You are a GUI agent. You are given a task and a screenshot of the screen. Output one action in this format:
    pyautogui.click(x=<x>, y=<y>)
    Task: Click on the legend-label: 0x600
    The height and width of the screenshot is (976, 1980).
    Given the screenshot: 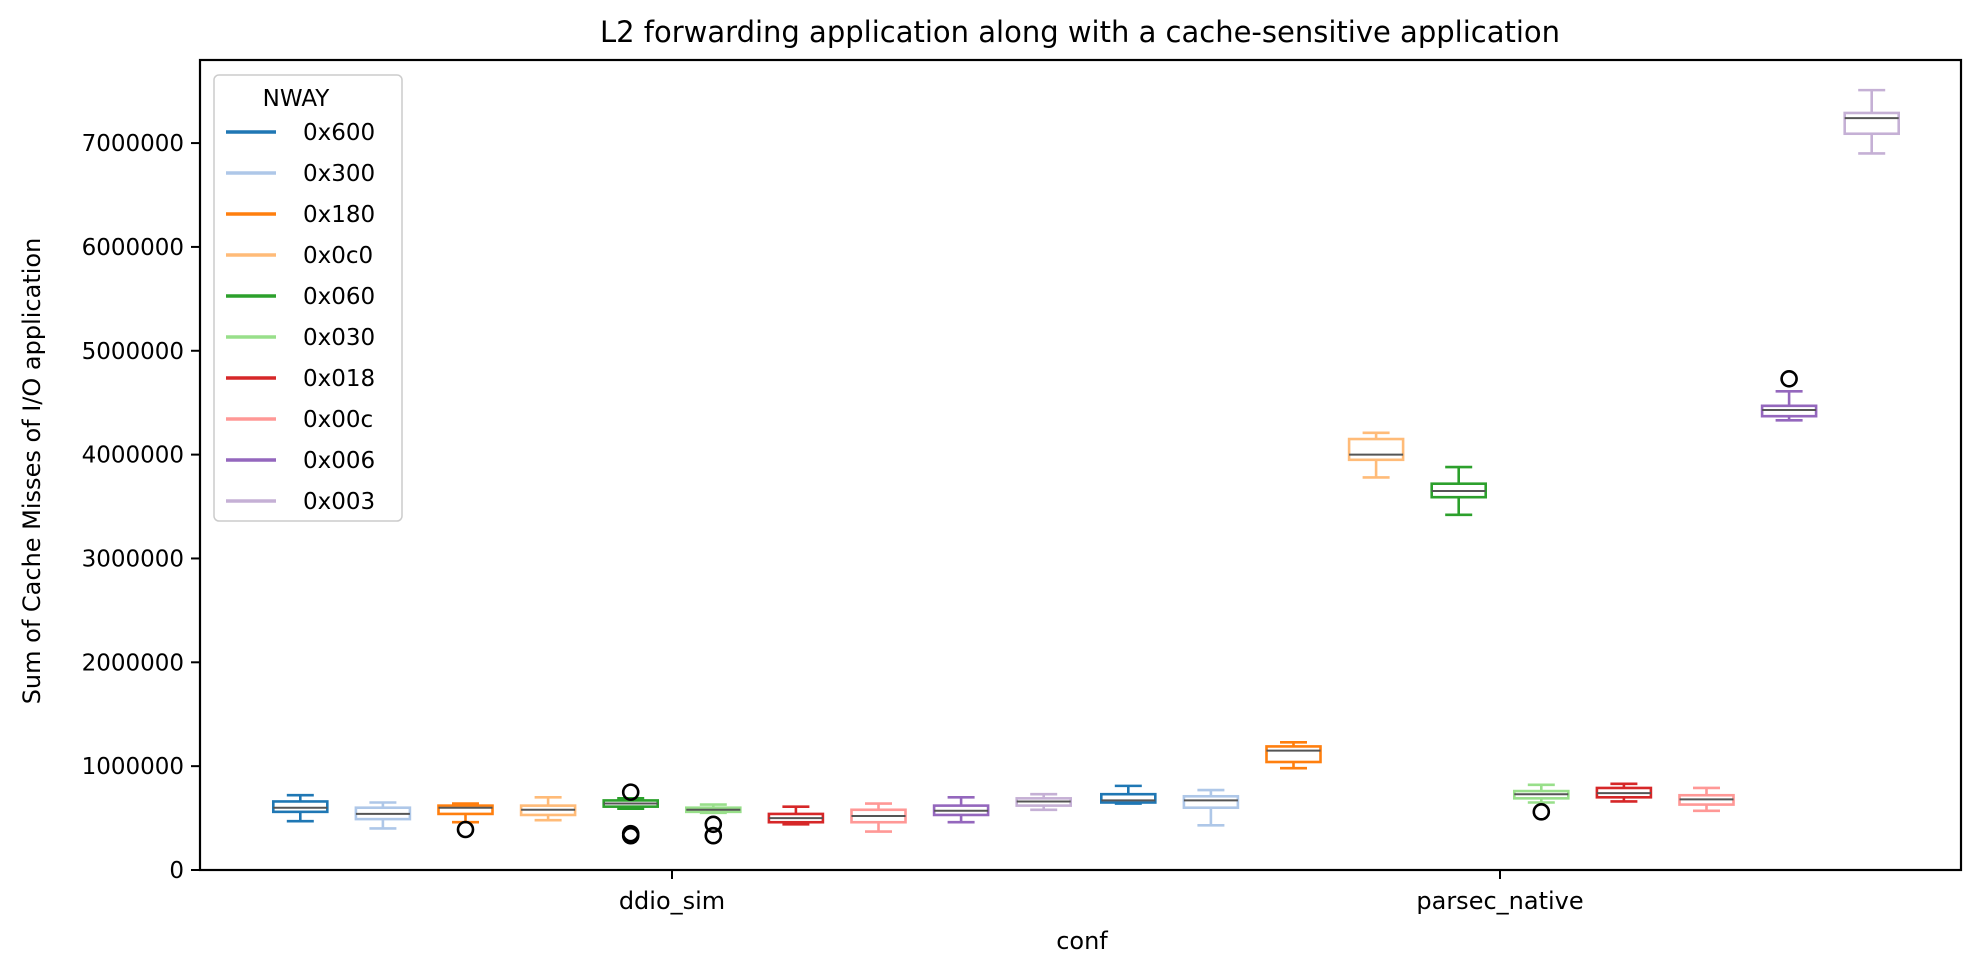 What is the action you would take?
    pyautogui.click(x=339, y=133)
    